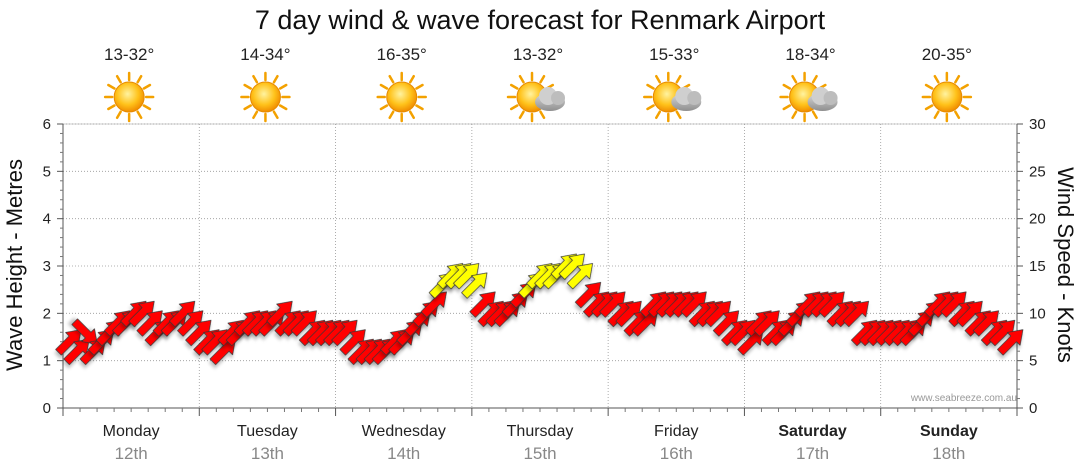 Image resolution: width=1080 pixels, height=475 pixels. Describe the element at coordinates (1037, 313) in the screenshot. I see `right-tick-label: 10` at that location.